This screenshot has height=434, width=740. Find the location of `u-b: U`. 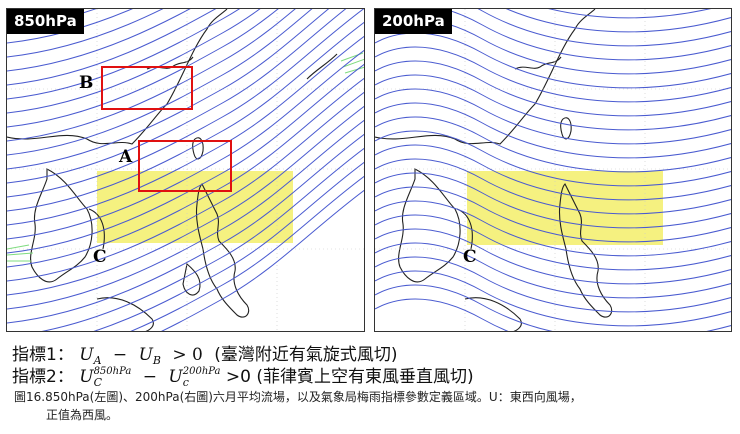

u-b: U is located at coordinates (145, 355).